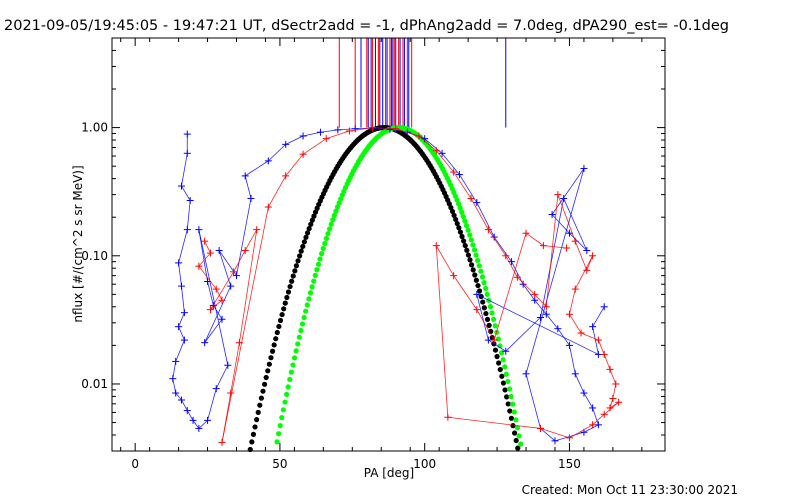 The width and height of the screenshot is (800, 500). I want to click on vertical-markers, so click(422, 83).